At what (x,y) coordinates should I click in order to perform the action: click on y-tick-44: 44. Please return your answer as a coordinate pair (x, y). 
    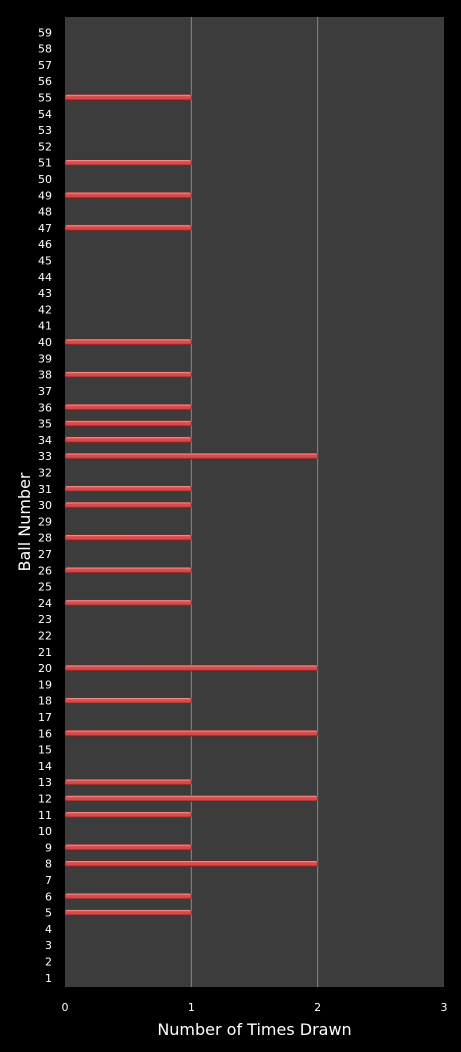
    Looking at the image, I should click on (45, 277).